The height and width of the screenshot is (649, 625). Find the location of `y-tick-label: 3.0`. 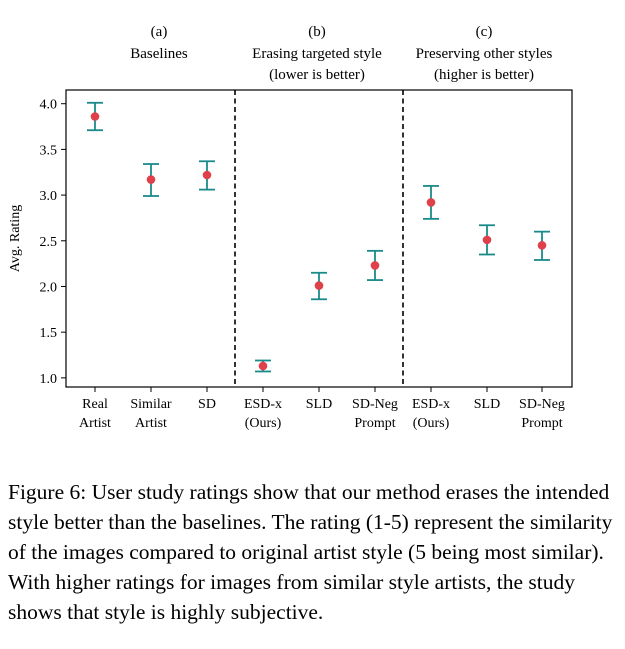

y-tick-label: 3.0 is located at coordinates (49, 196).